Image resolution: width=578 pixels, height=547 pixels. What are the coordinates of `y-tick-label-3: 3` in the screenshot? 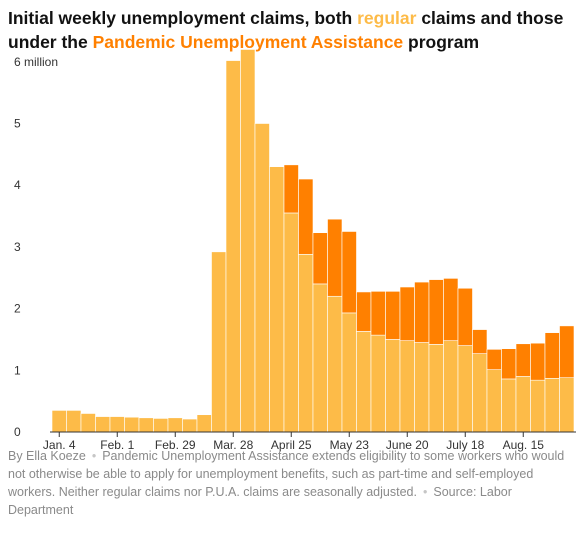 It's located at (17, 247).